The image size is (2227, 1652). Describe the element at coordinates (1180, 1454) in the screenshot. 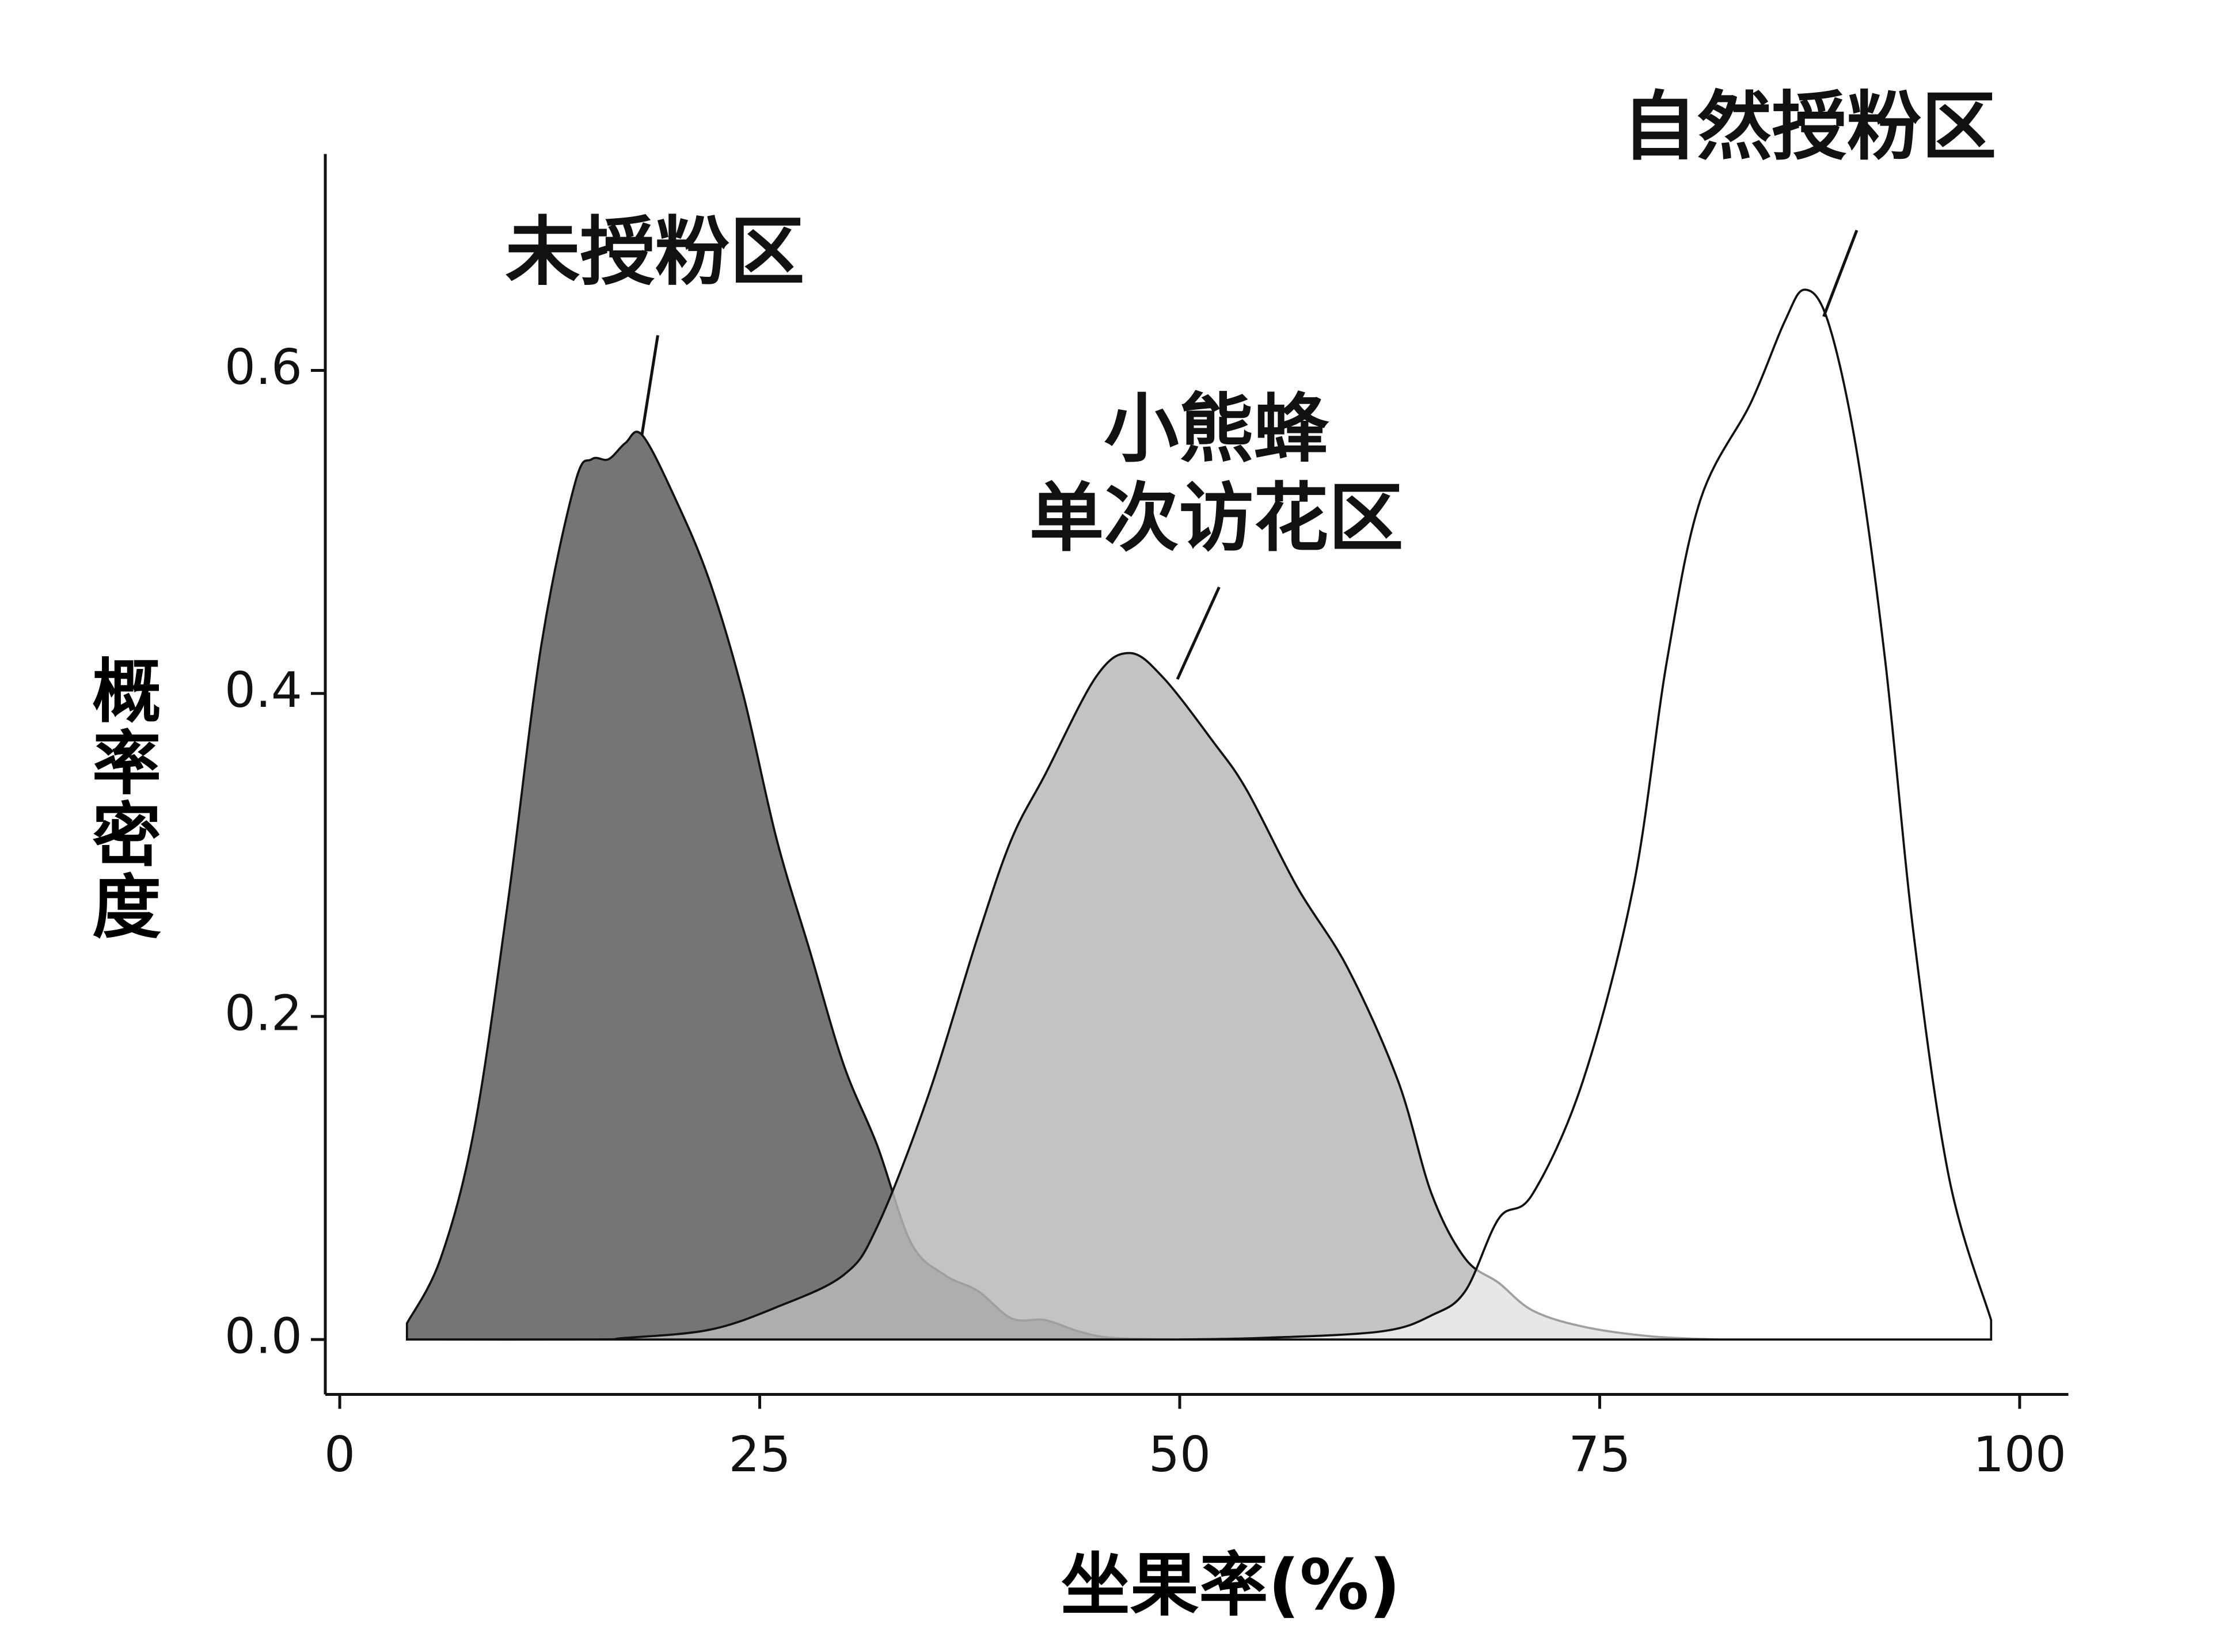

I see `x-tick-label: 50` at that location.